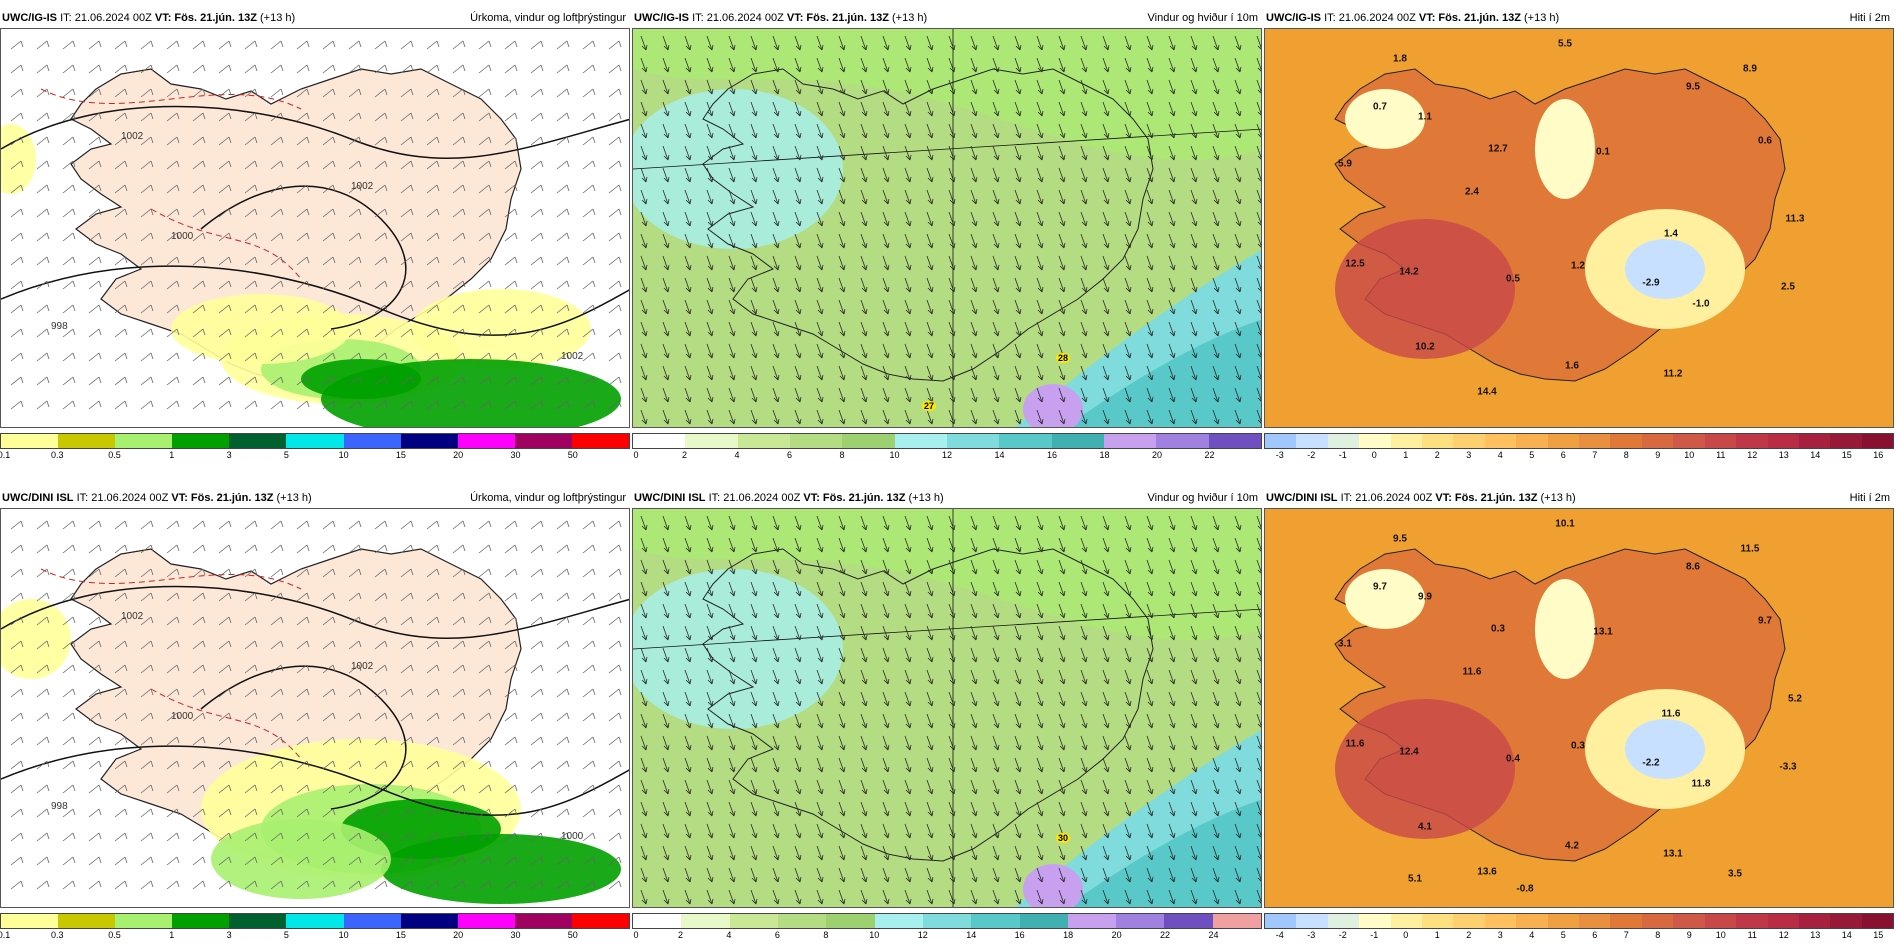  Describe the element at coordinates (303, 737) in the screenshot. I see `isobar` at that location.